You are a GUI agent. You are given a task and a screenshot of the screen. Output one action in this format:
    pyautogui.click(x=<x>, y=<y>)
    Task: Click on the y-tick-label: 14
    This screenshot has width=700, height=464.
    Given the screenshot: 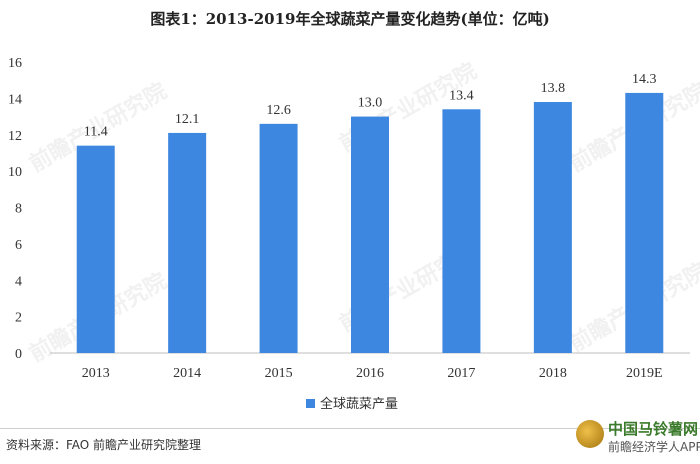 What is the action you would take?
    pyautogui.click(x=15, y=99)
    